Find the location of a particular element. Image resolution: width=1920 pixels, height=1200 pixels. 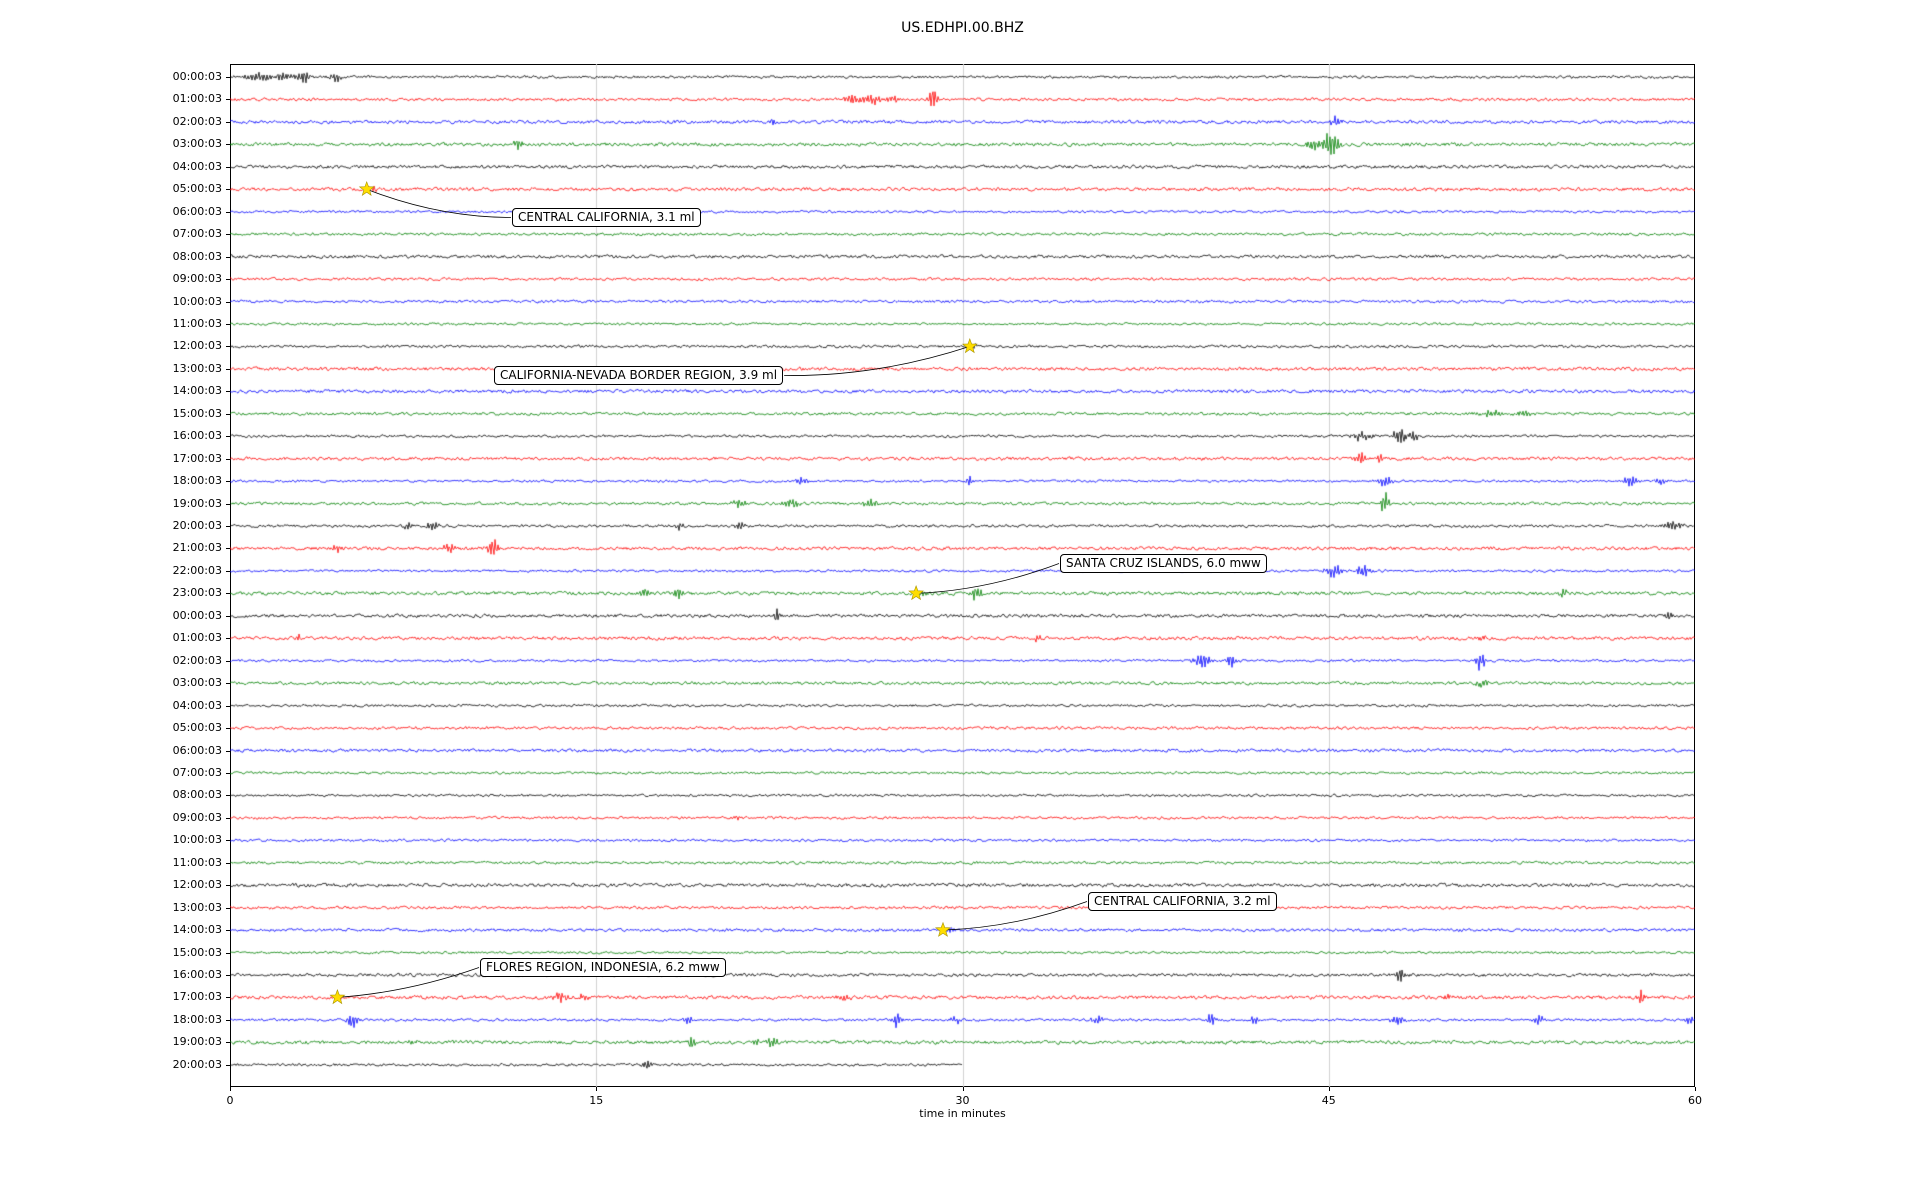

y-tick-label: 21:00:03 is located at coordinates (197, 548).